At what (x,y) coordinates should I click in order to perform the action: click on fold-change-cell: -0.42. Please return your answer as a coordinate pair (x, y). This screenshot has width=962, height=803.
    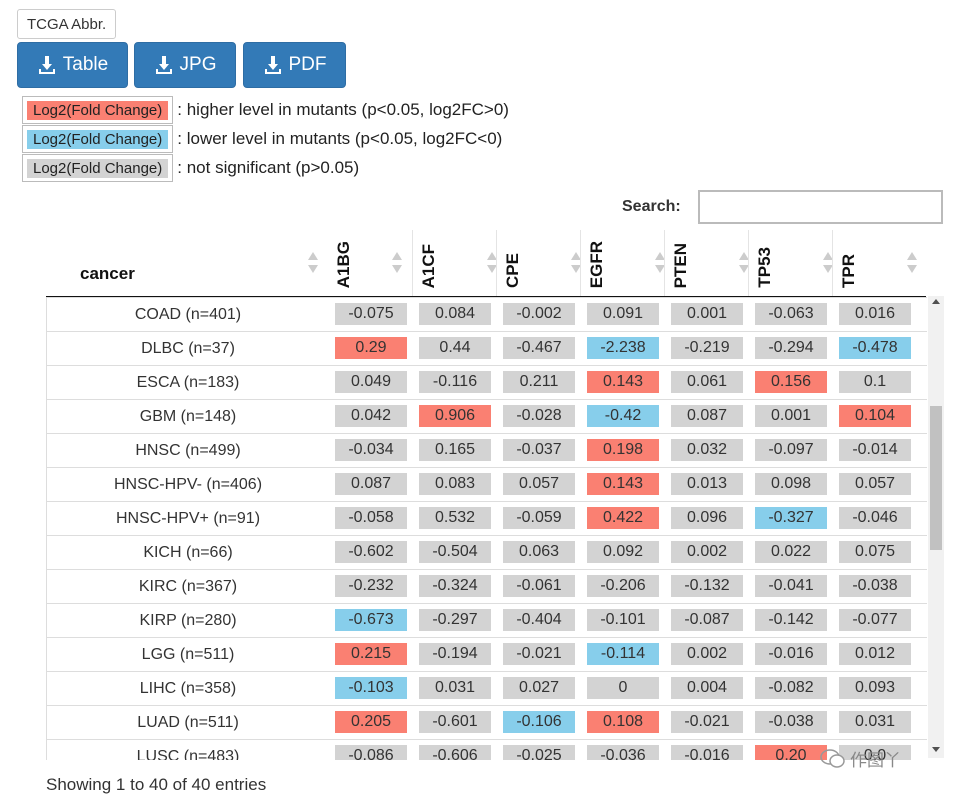
    Looking at the image, I should click on (623, 416).